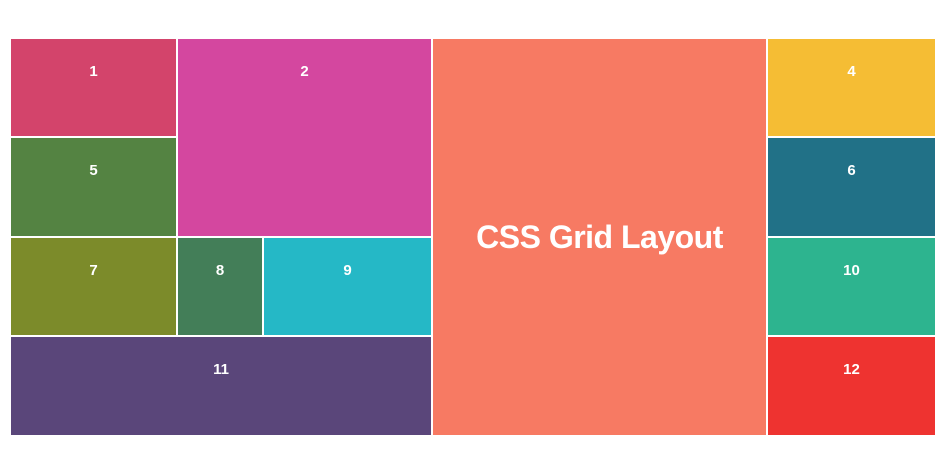 Image resolution: width=945 pixels, height=453 pixels. Describe the element at coordinates (851, 369) in the screenshot. I see `grid-cell-label: 12` at that location.